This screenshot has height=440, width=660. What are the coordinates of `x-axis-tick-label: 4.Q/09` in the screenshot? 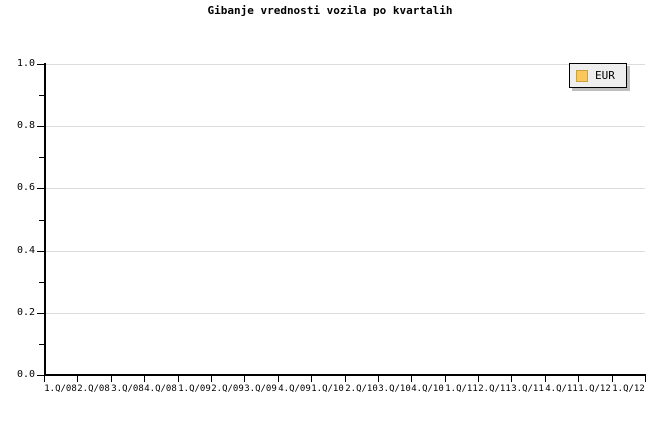 It's located at (294, 389).